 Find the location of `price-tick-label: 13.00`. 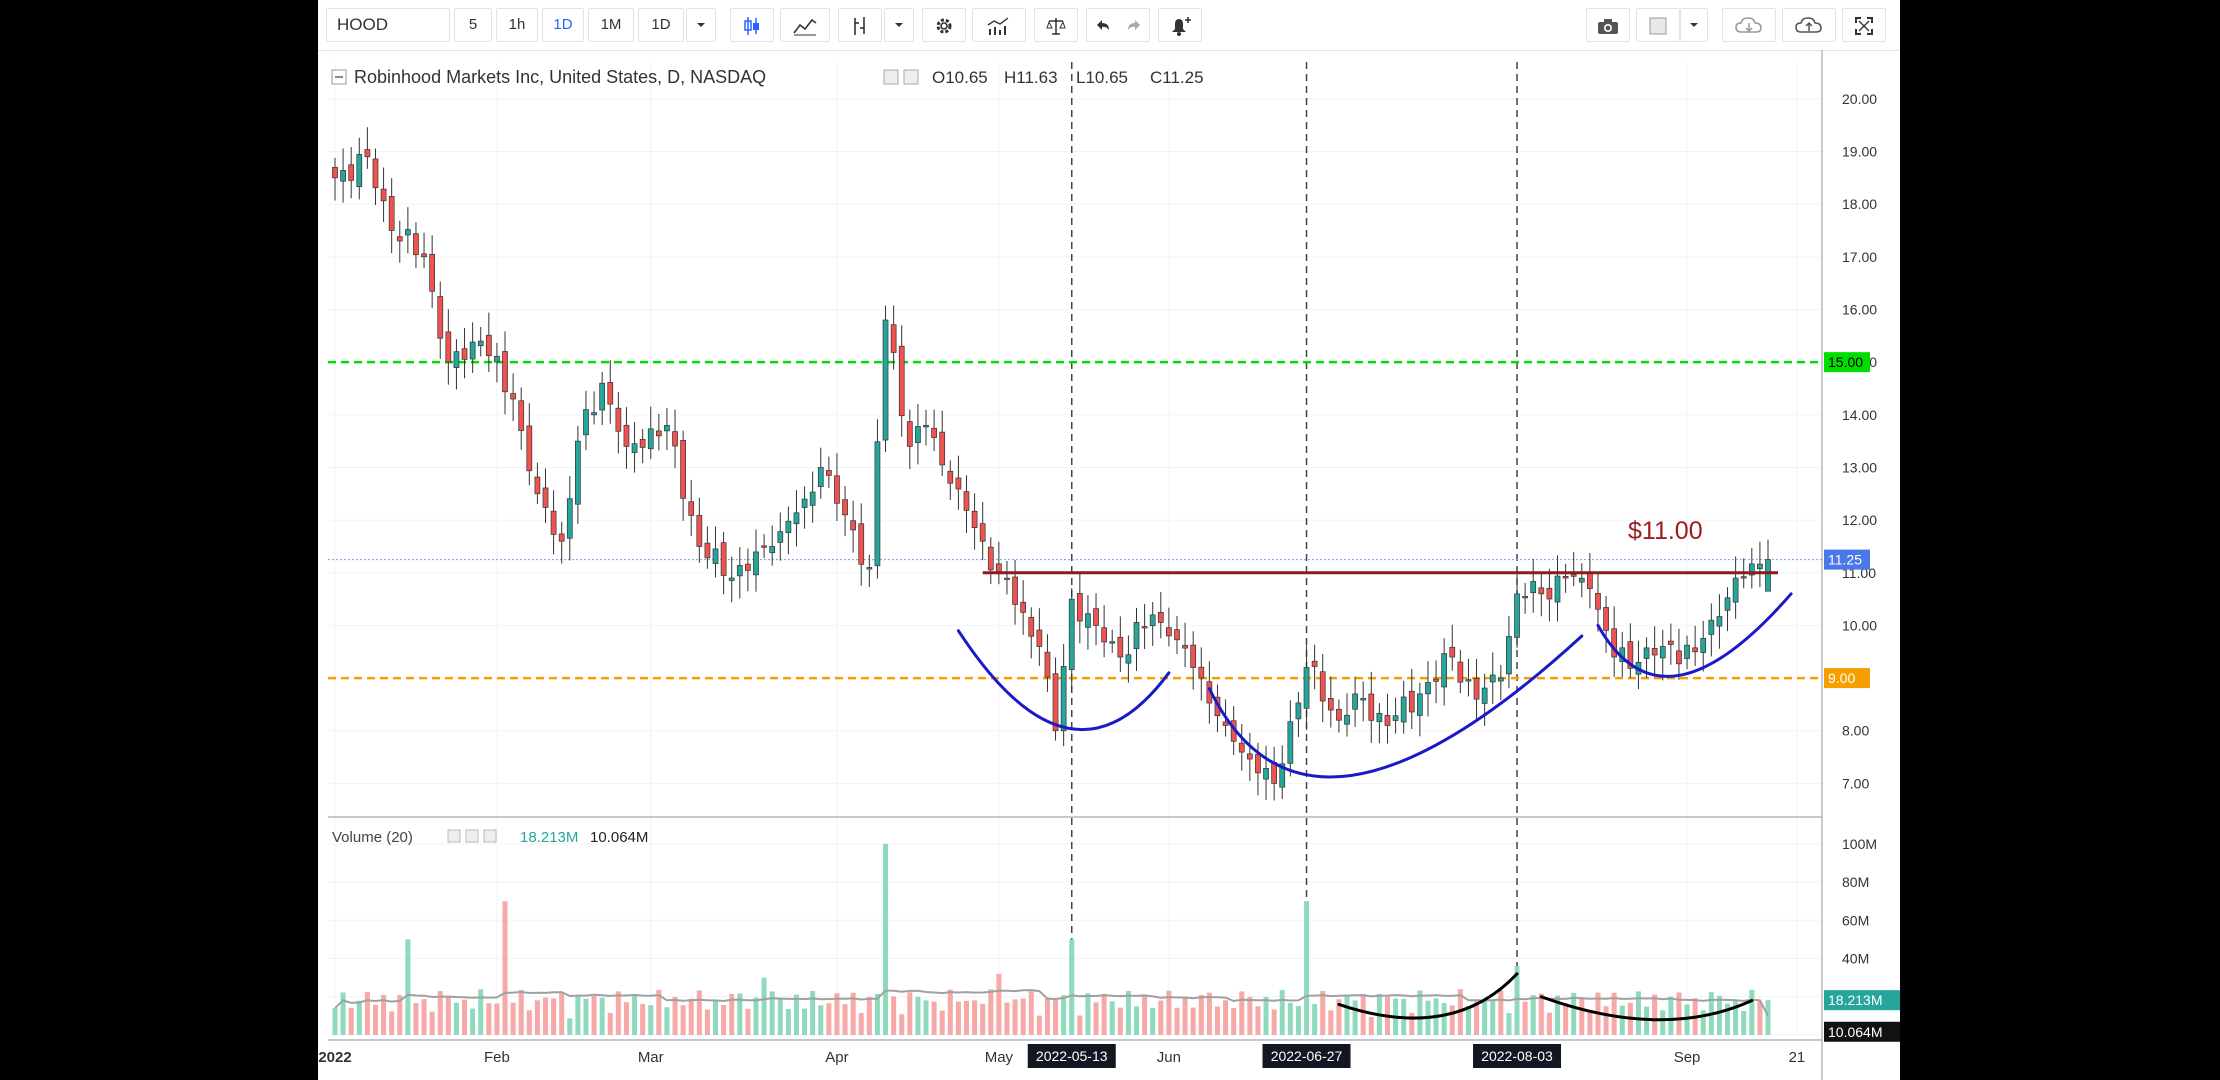

price-tick-label: 13.00 is located at coordinates (1859, 467).